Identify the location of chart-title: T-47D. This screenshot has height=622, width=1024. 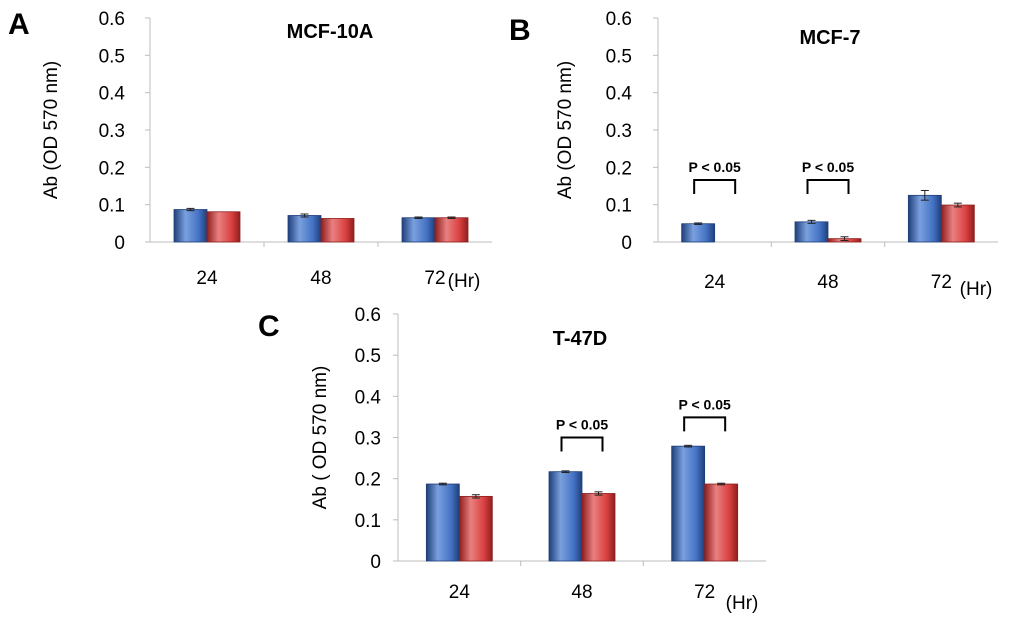
(580, 339).